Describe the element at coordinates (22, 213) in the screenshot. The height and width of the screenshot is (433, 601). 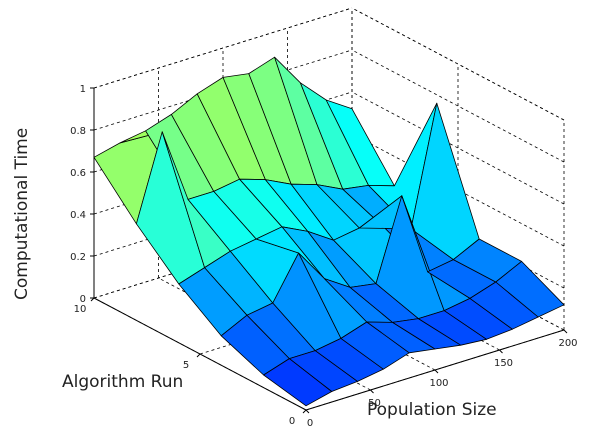
I see `z-axis-label: Computational Time` at that location.